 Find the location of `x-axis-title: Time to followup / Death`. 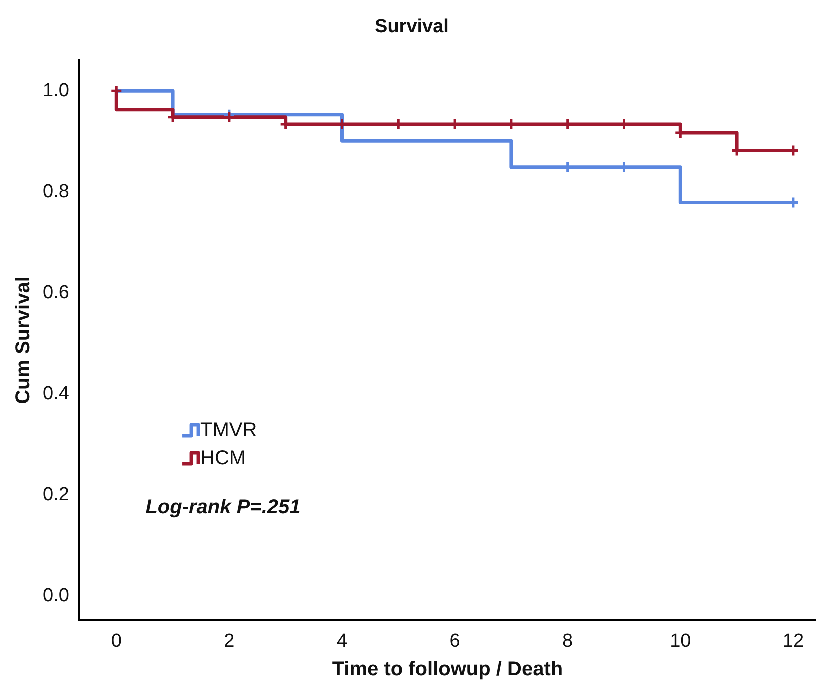

x-axis-title: Time to followup / Death is located at coordinates (448, 669).